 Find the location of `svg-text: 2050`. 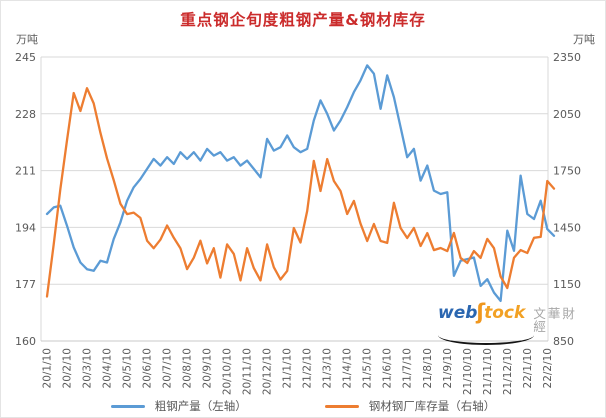

svg-text: 2050 is located at coordinates (567, 114).